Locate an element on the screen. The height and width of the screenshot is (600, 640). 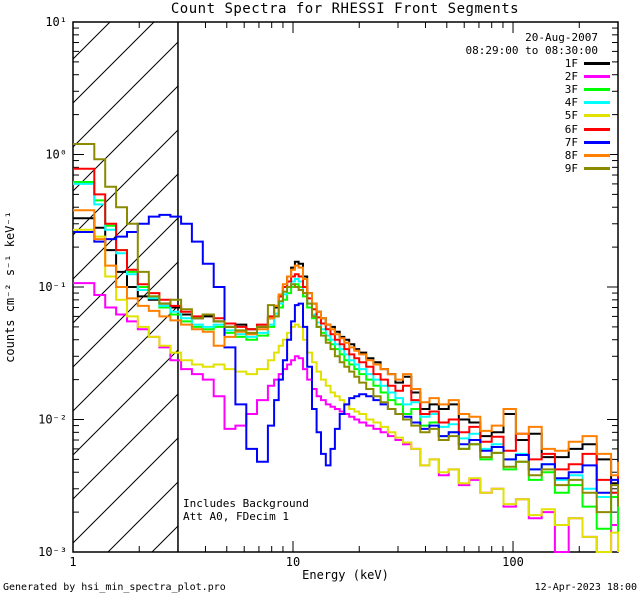
y-axis-label: counts cm⁻² s⁻¹ keV⁻¹ is located at coordinates (10, 287).